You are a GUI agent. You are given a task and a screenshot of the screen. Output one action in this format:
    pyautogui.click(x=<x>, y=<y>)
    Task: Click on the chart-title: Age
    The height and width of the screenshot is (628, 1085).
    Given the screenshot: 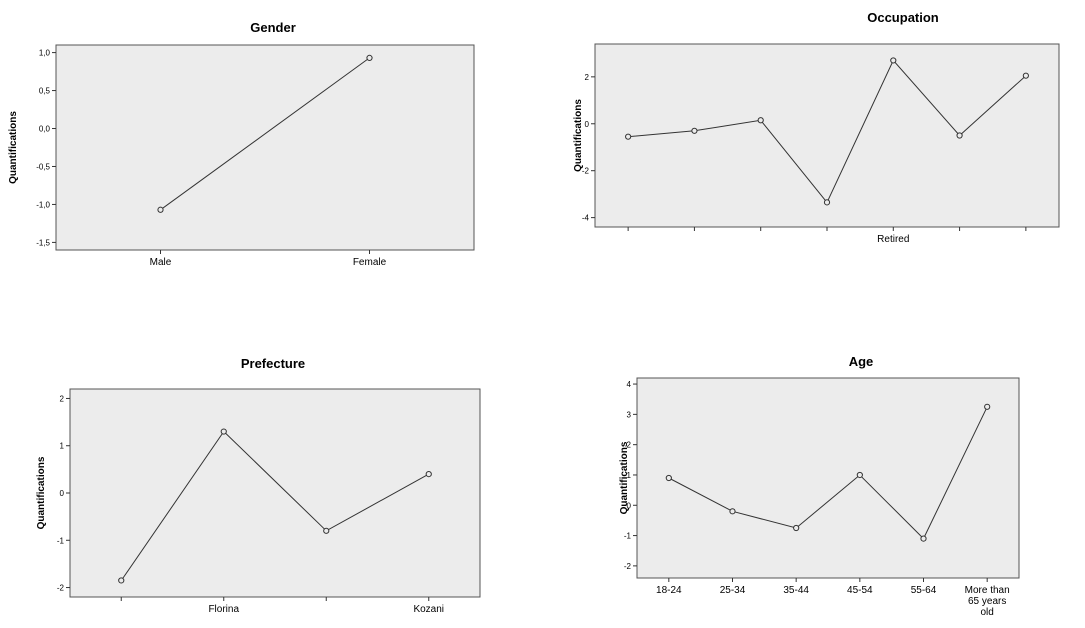 What is the action you would take?
    pyautogui.click(x=861, y=361)
    